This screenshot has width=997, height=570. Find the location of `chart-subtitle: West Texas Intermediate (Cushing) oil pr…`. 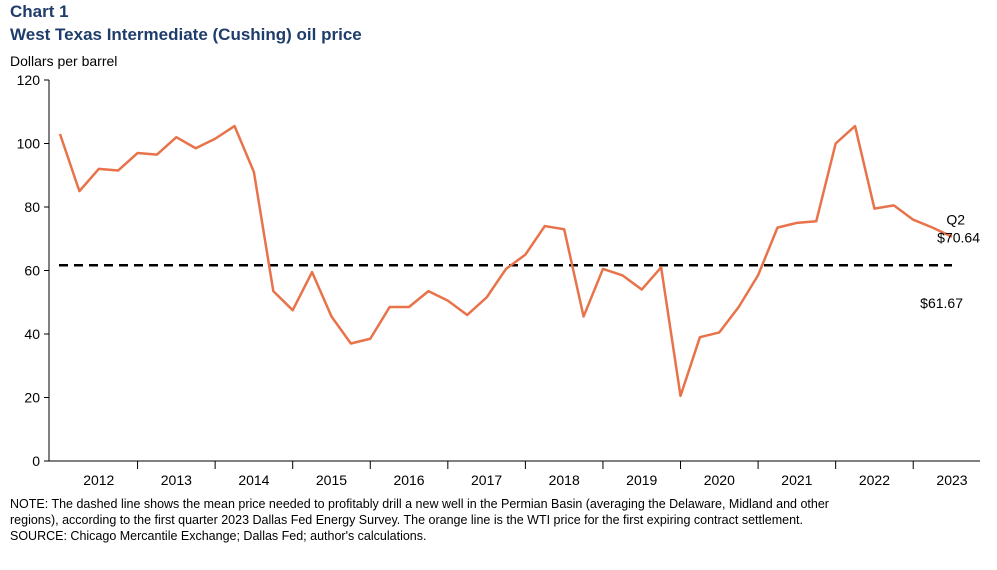

chart-subtitle: West Texas Intermediate (Cushing) oil pr… is located at coordinates (186, 34).